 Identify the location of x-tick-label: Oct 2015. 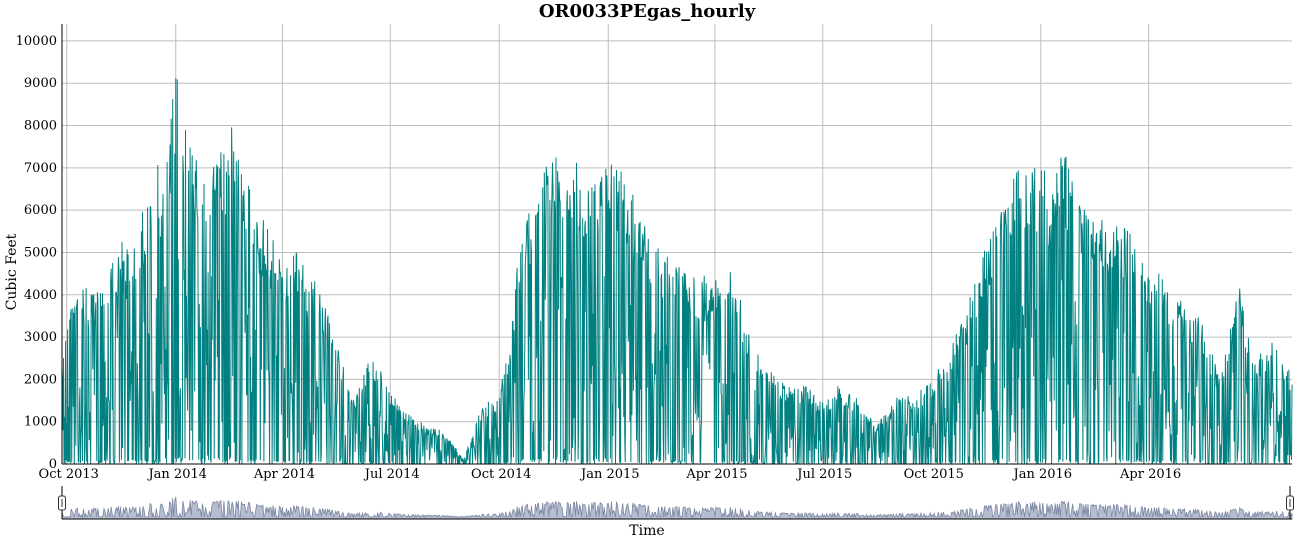
(934, 474).